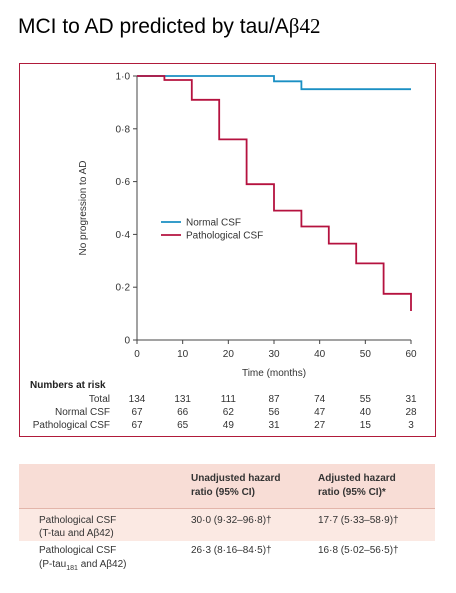 The image size is (456, 593). I want to click on risk-row-label: Normal CSF, so click(82, 412).